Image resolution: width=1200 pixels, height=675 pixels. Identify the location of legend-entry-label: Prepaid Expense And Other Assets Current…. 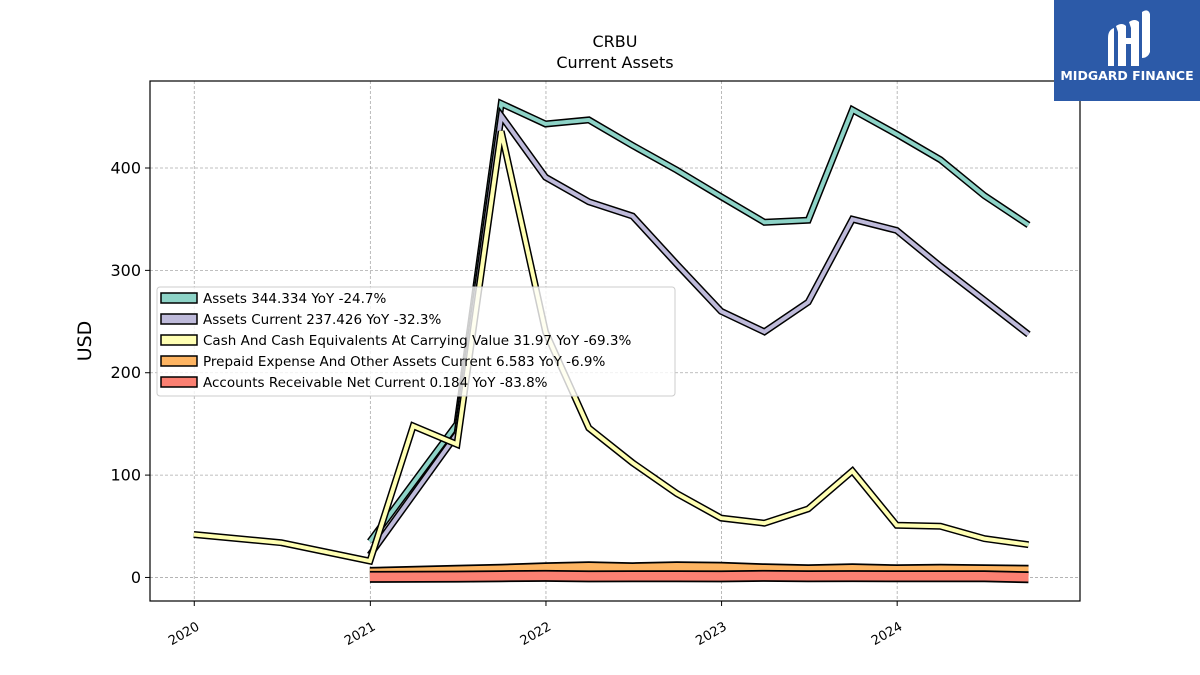
(404, 362).